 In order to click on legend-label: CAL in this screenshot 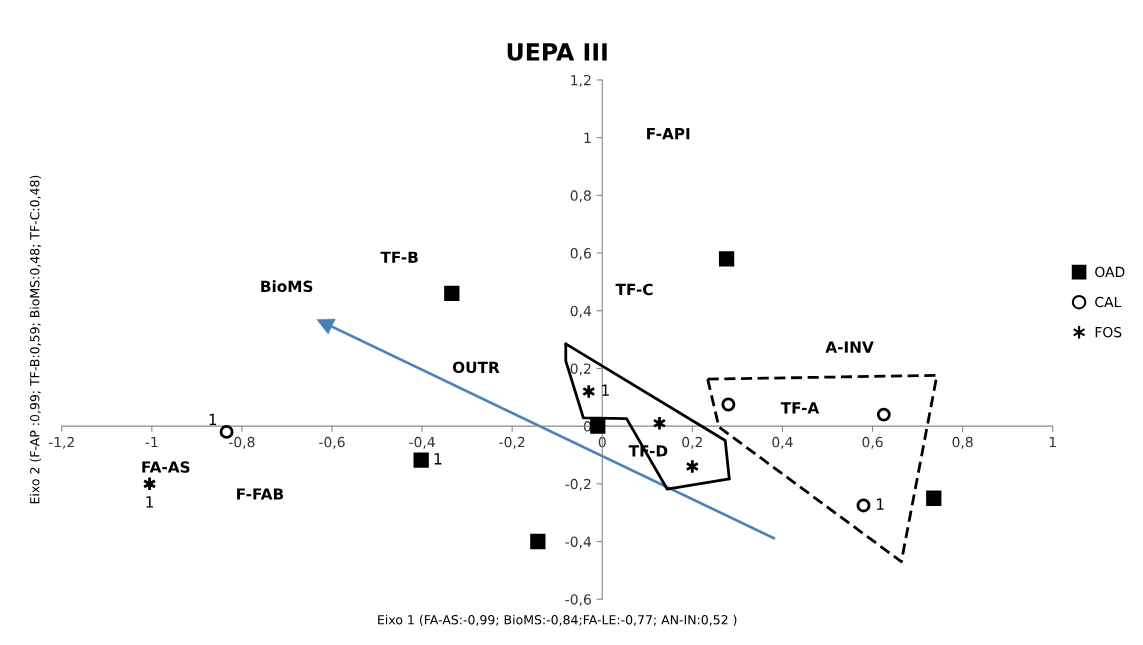, I will do `click(1108, 302)`.